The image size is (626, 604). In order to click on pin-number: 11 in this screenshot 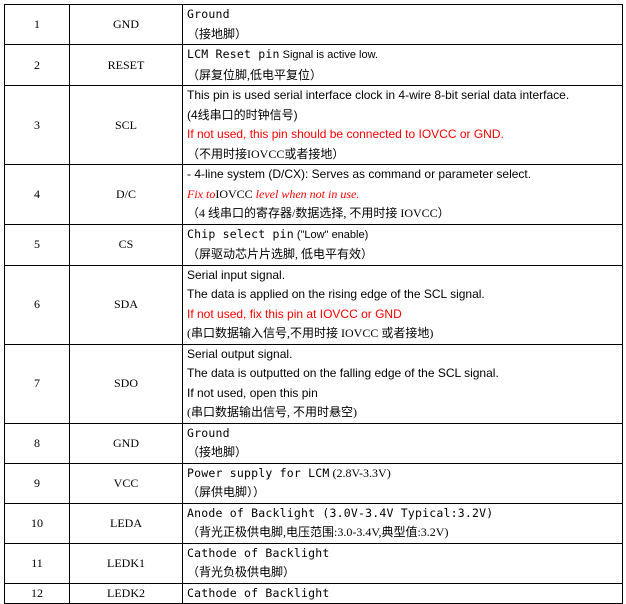, I will do `click(37, 563)`.